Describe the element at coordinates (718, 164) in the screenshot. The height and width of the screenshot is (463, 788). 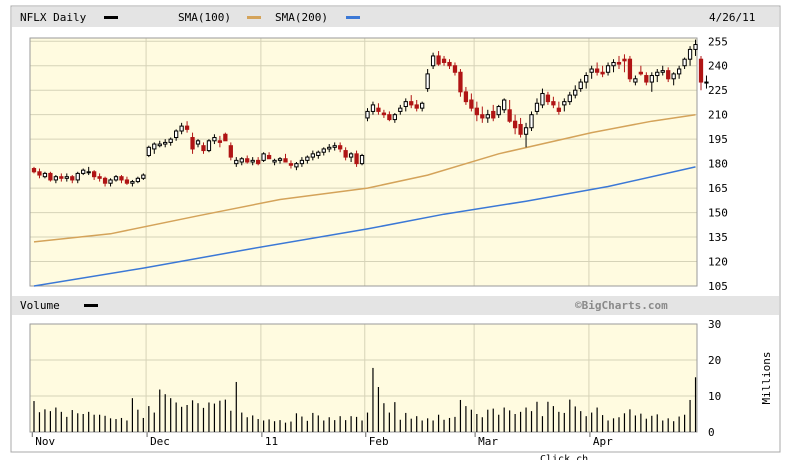
I see `price-tick-label: 180` at that location.